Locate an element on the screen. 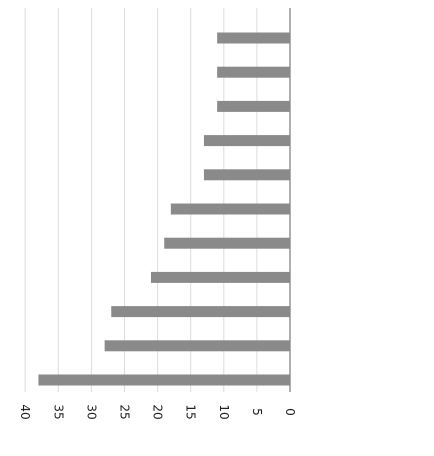  x-tick-label: 15 is located at coordinates (191, 411).